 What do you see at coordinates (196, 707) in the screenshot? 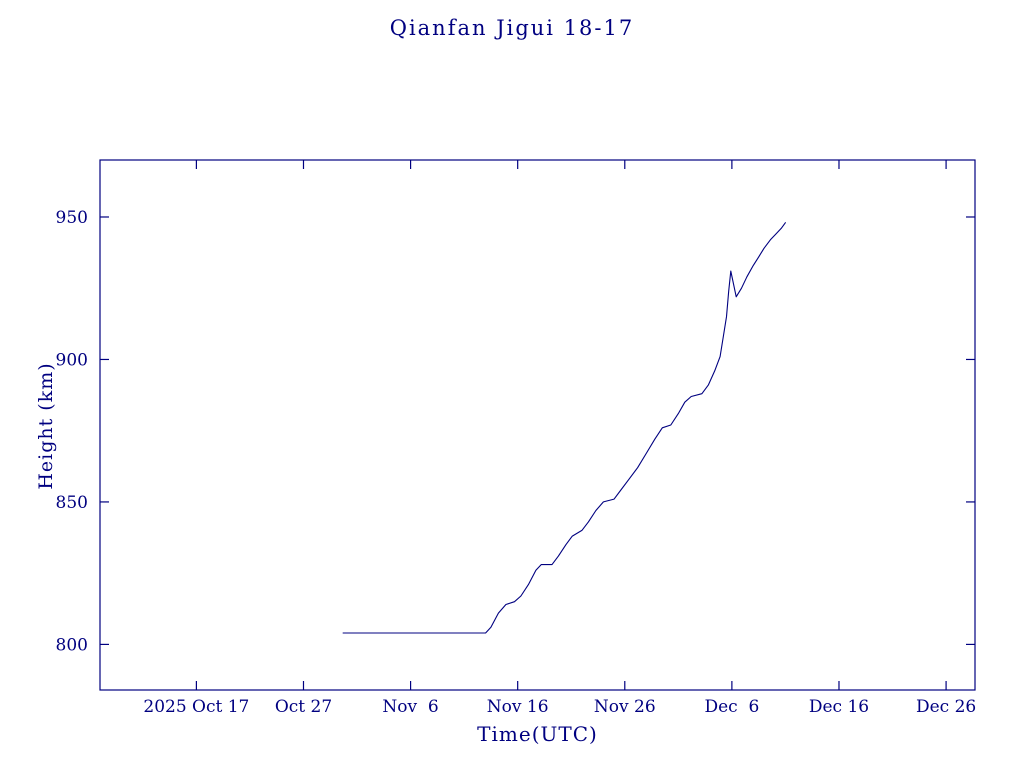
I see `x-tick-label: 2025 Oct 17` at bounding box center [196, 707].